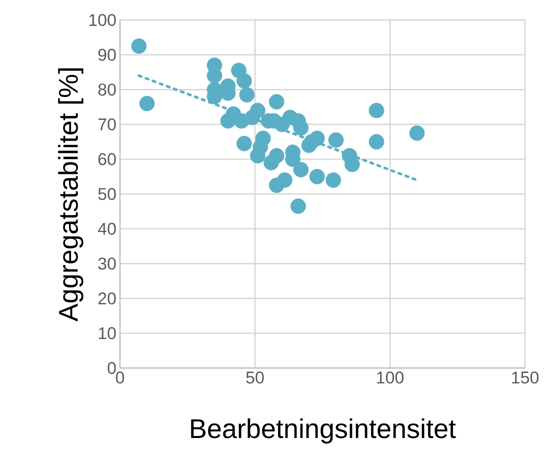 The width and height of the screenshot is (546, 472). Describe the element at coordinates (112, 368) in the screenshot. I see `y-tick-label: 0` at that location.